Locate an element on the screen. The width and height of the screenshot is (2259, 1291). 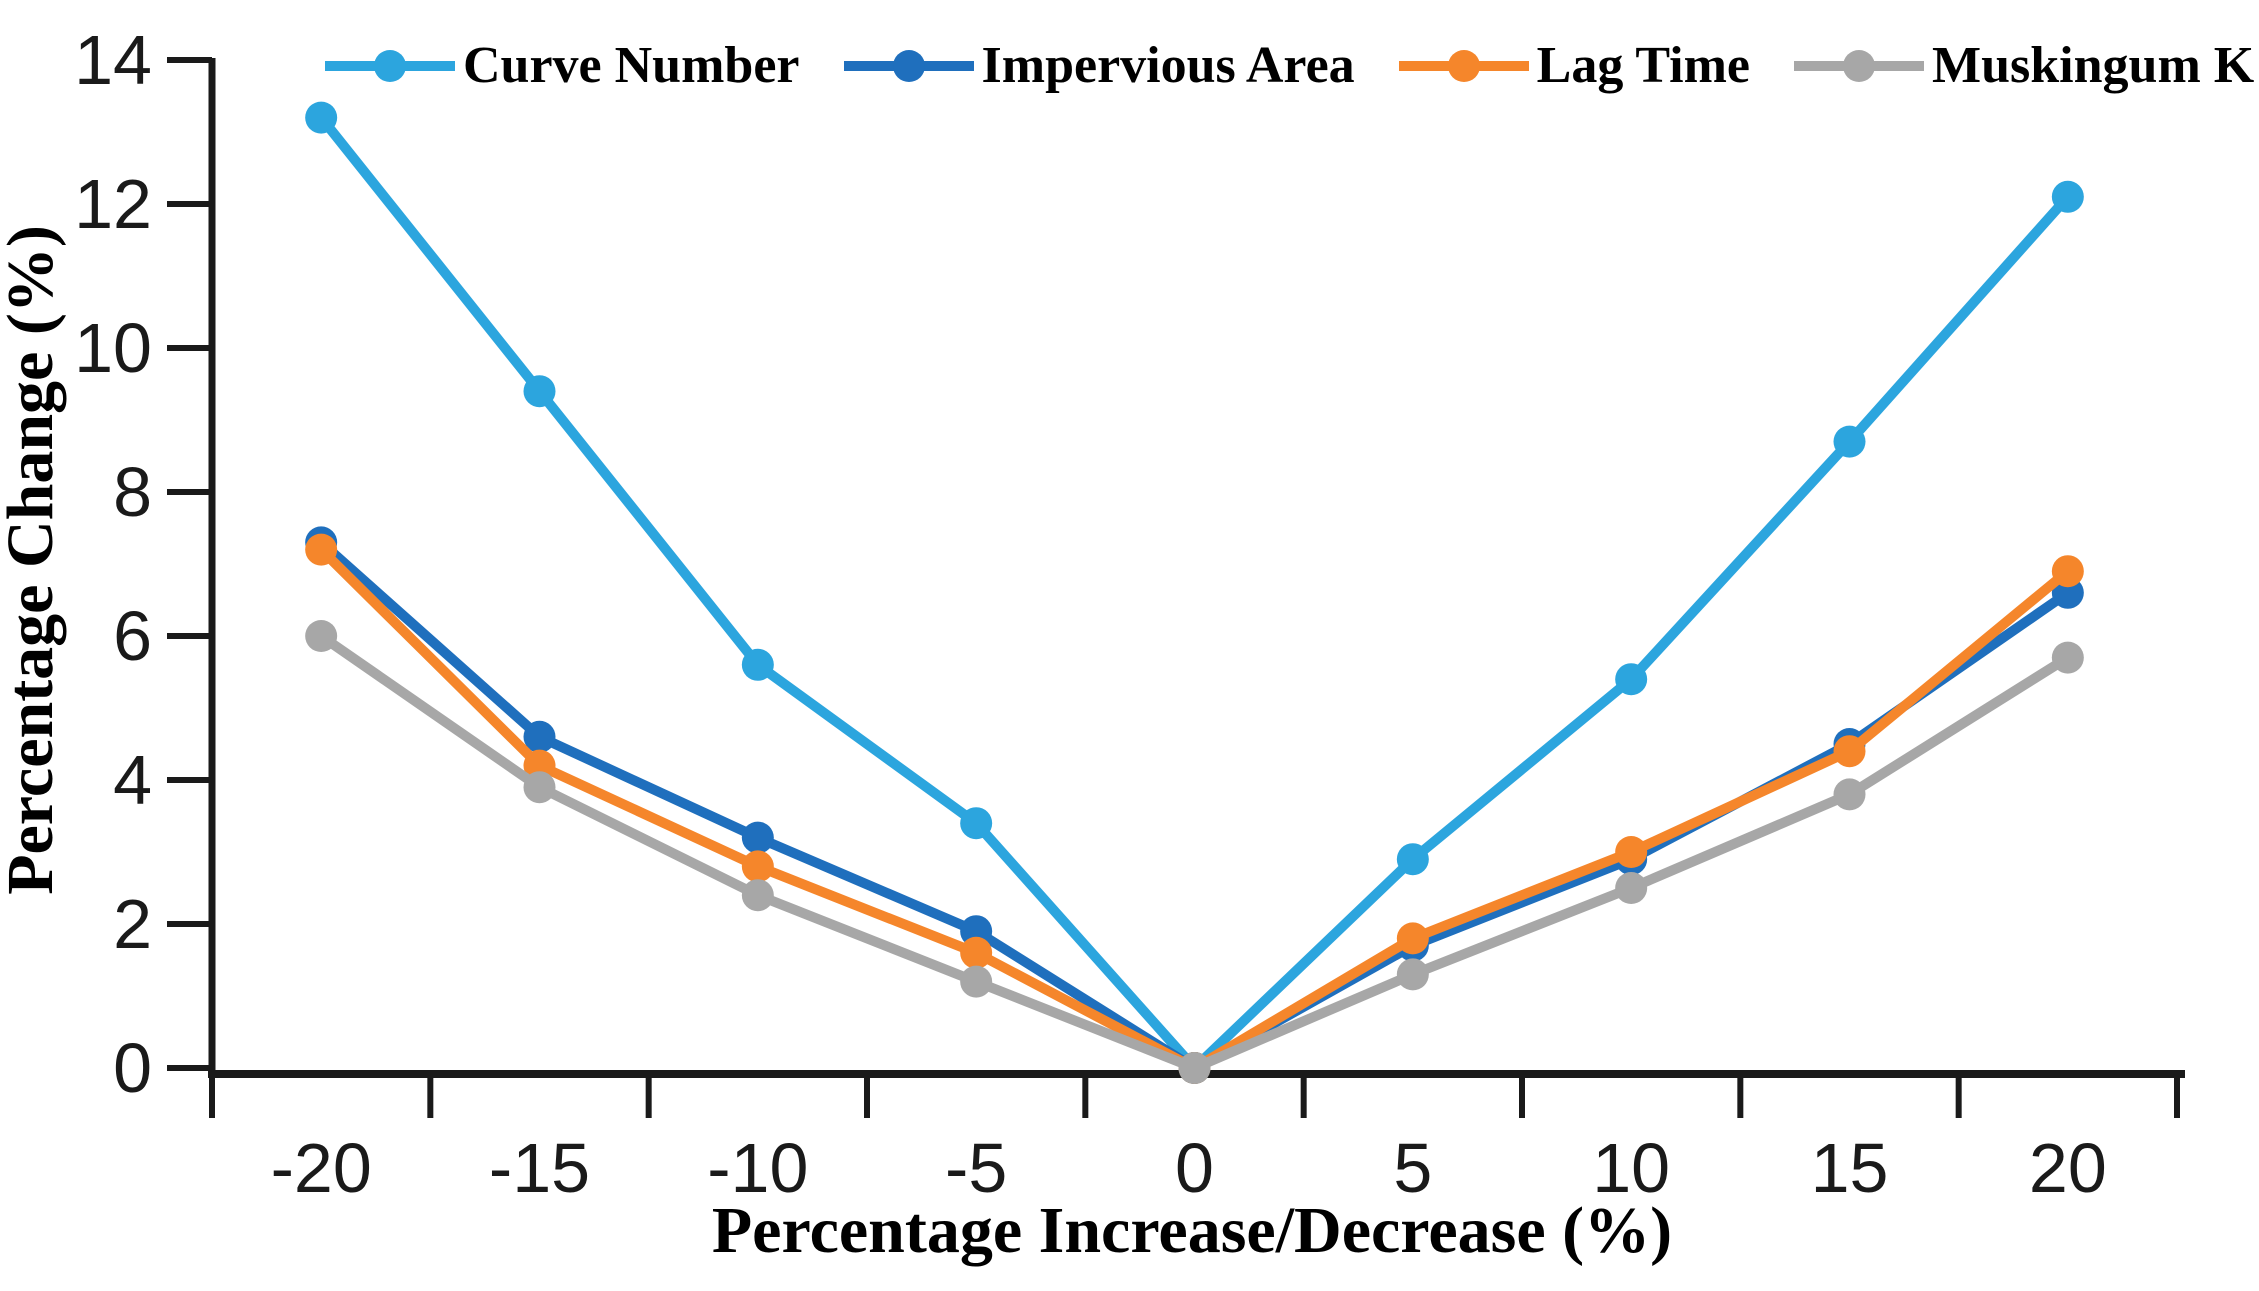
y-tick-label: 10 is located at coordinates (113, 348).